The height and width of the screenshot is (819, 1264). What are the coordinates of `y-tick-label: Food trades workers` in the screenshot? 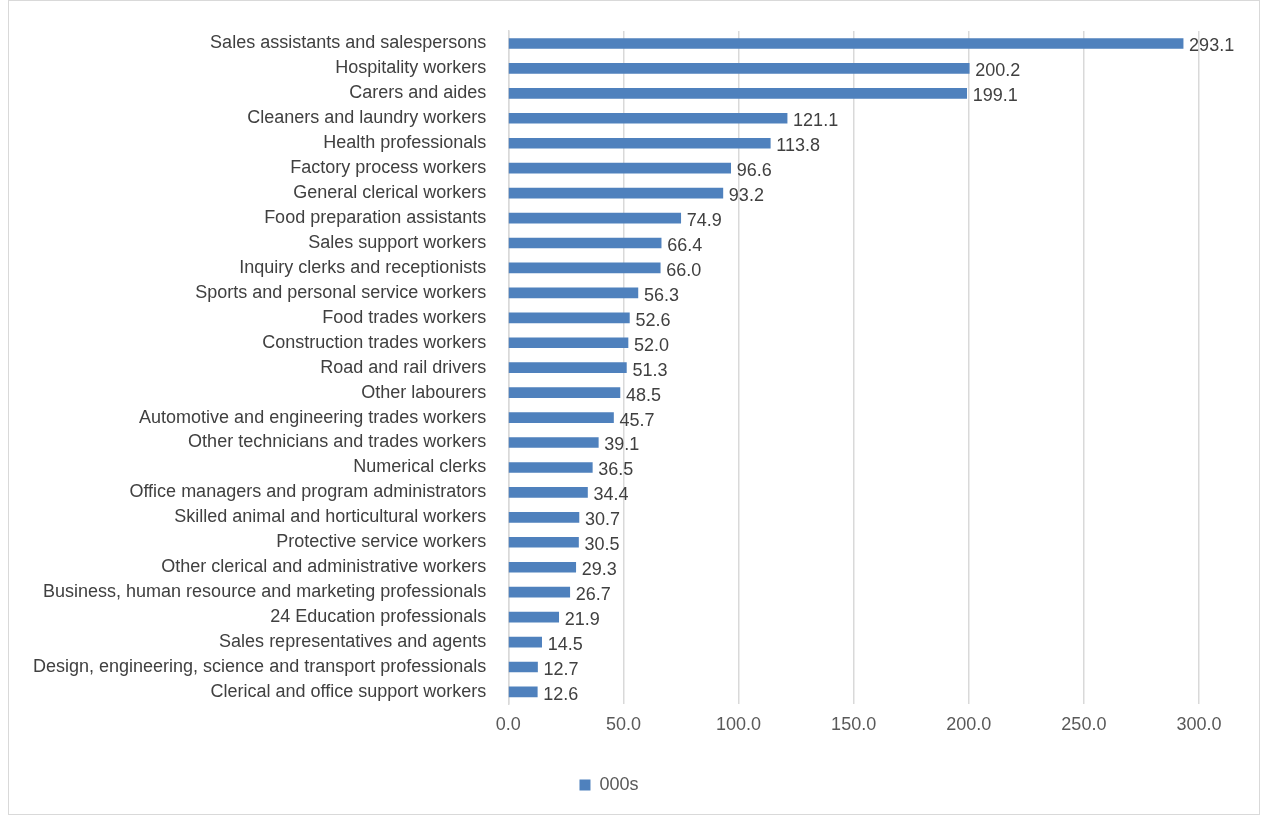 It's located at (404, 316).